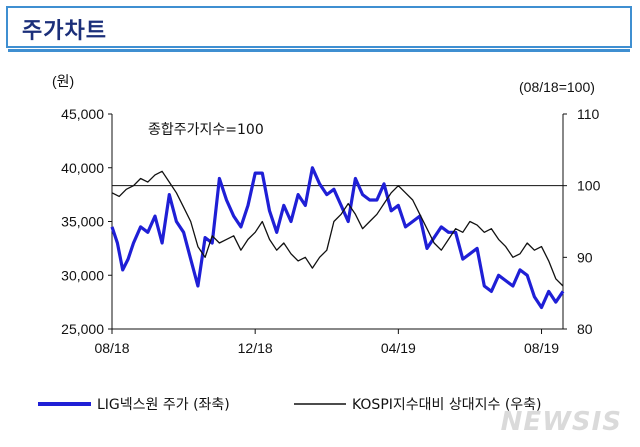 The width and height of the screenshot is (640, 447). Describe the element at coordinates (163, 405) in the screenshot. I see `legend-label-lig: LIG넥스원 주가 (좌축)` at that location.